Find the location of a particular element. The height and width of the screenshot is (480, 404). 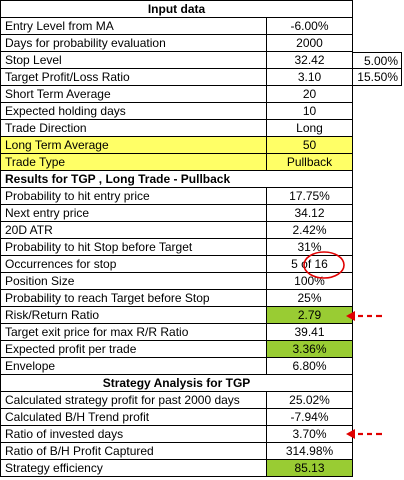

row-value: 3.70% is located at coordinates (310, 434).